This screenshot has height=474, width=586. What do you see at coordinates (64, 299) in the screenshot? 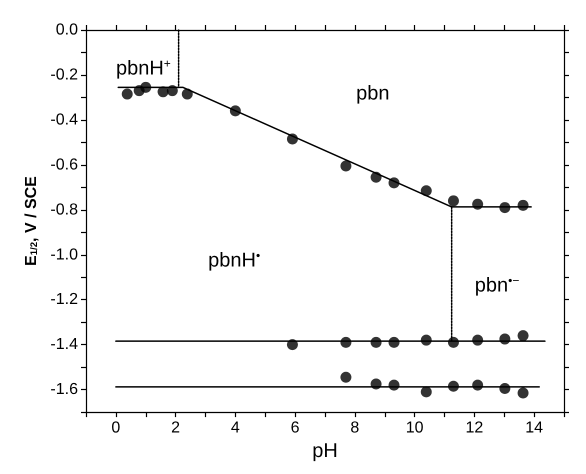
I see `y-tick-label: -1.2` at bounding box center [64, 299].